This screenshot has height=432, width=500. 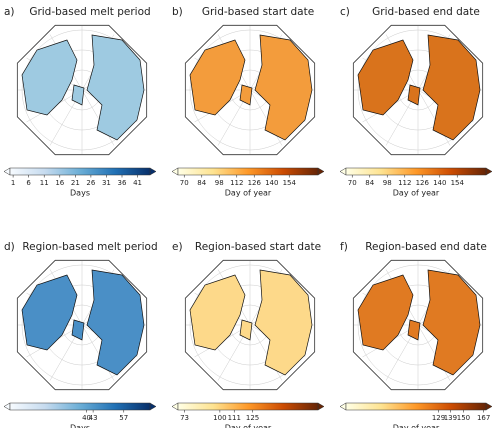 What do you see at coordinates (137, 183) in the screenshot?
I see `tick-label: 41` at bounding box center [137, 183].